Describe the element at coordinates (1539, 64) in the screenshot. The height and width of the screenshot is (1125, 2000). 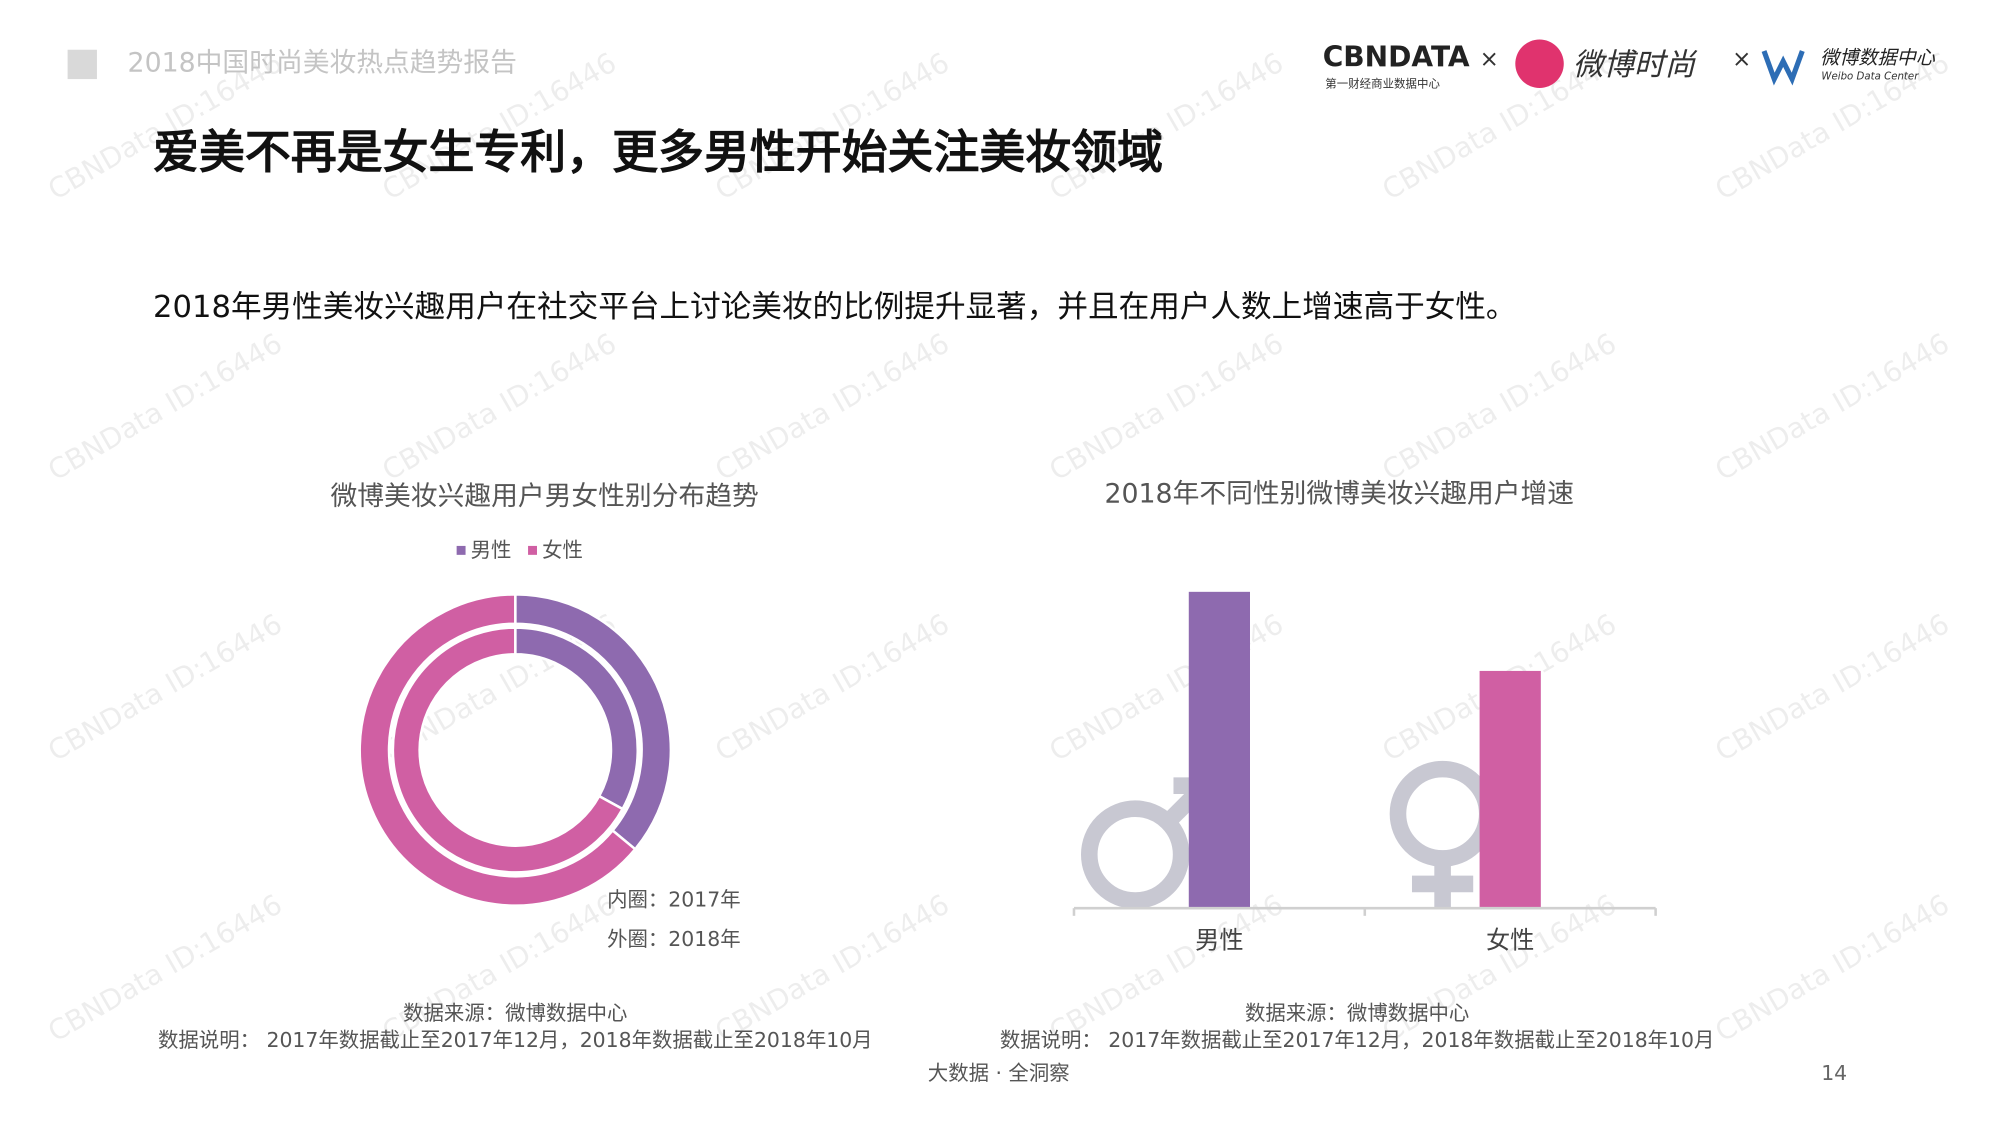
I see `weibo-icon` at that location.